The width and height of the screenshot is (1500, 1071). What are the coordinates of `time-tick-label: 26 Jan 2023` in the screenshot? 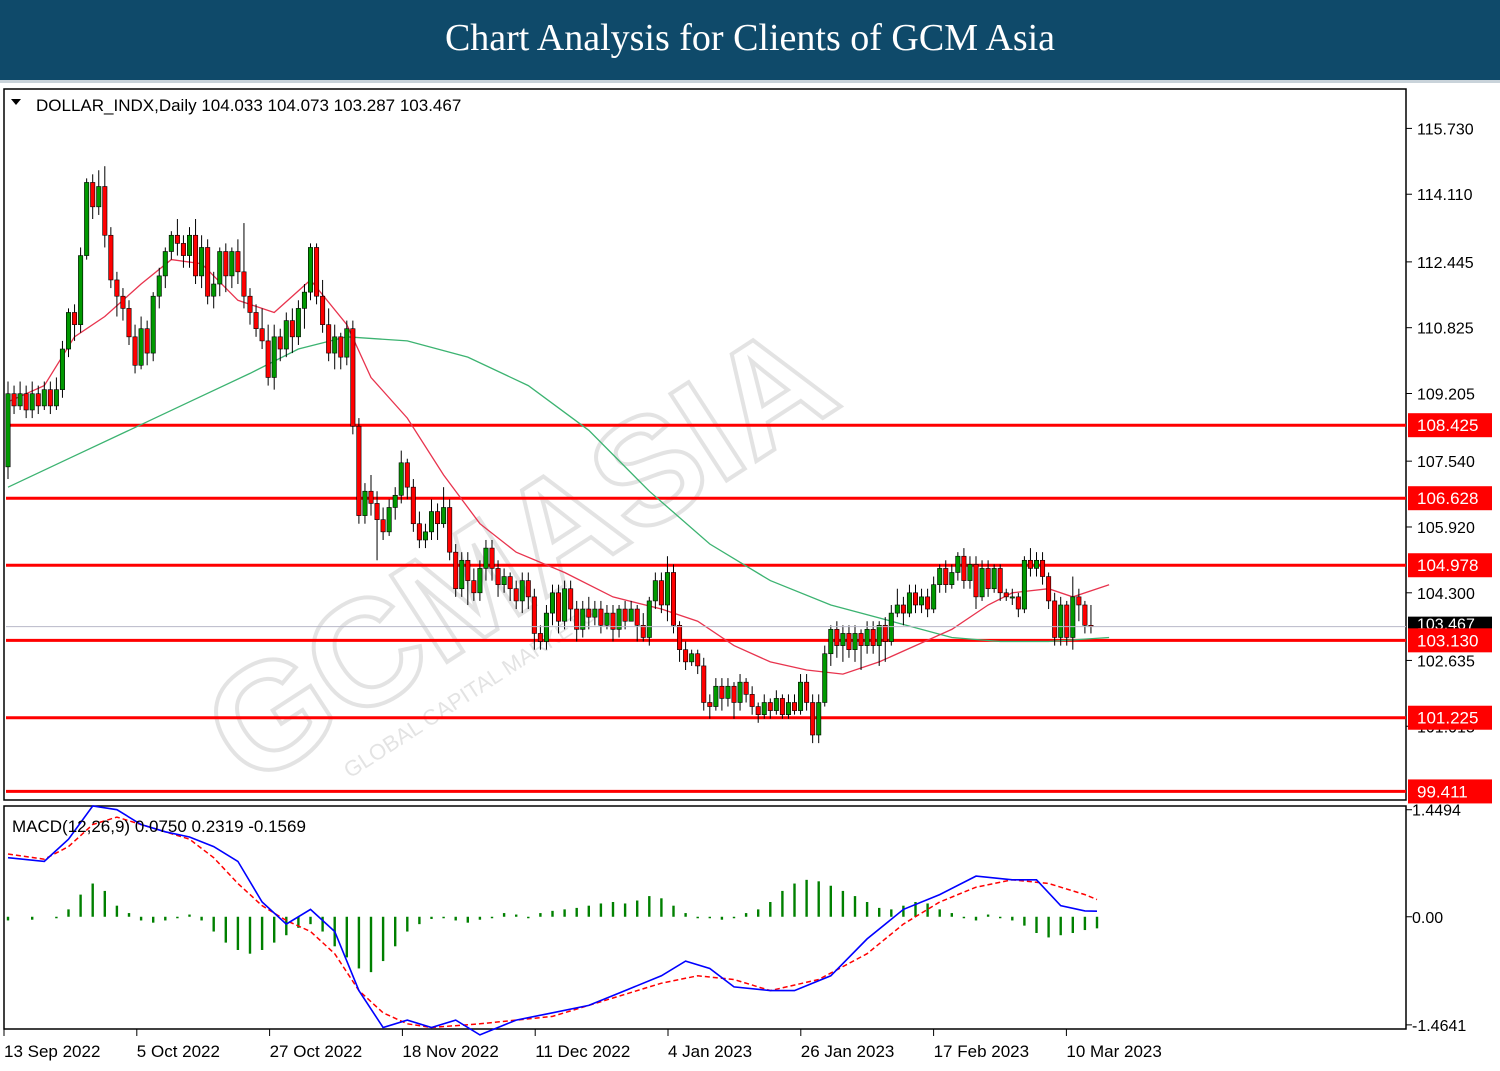 It's located at (848, 1051).